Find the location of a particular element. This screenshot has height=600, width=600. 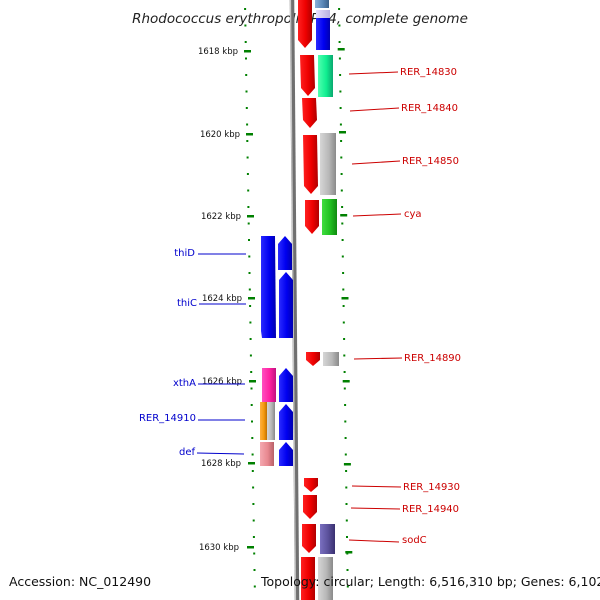

svg-text: cya is located at coordinates (413, 214).